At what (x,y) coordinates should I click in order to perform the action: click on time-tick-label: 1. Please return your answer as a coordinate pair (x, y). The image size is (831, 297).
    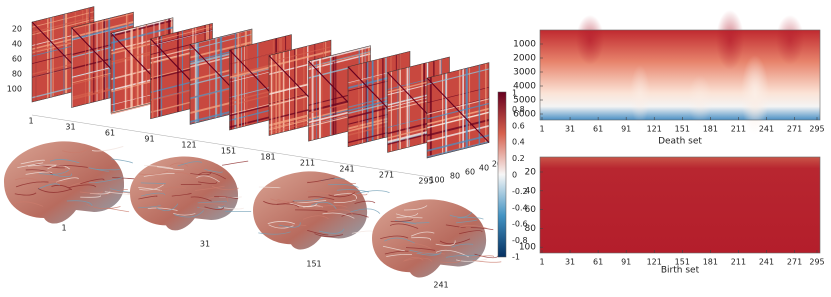
    Looking at the image, I should click on (30, 121).